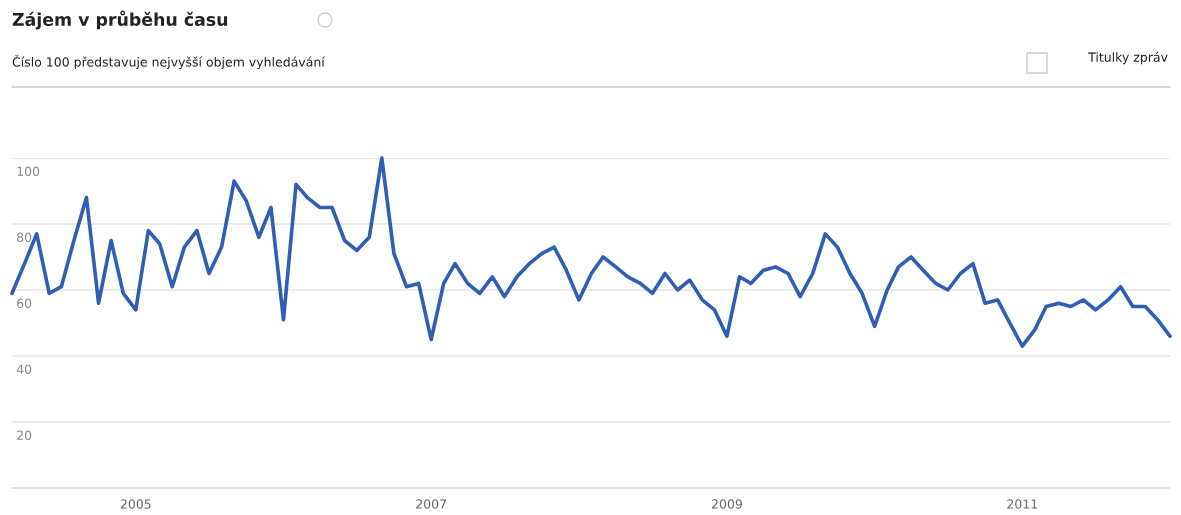 This screenshot has width=1181, height=515. I want to click on y-tick-label: 60, so click(24, 303).